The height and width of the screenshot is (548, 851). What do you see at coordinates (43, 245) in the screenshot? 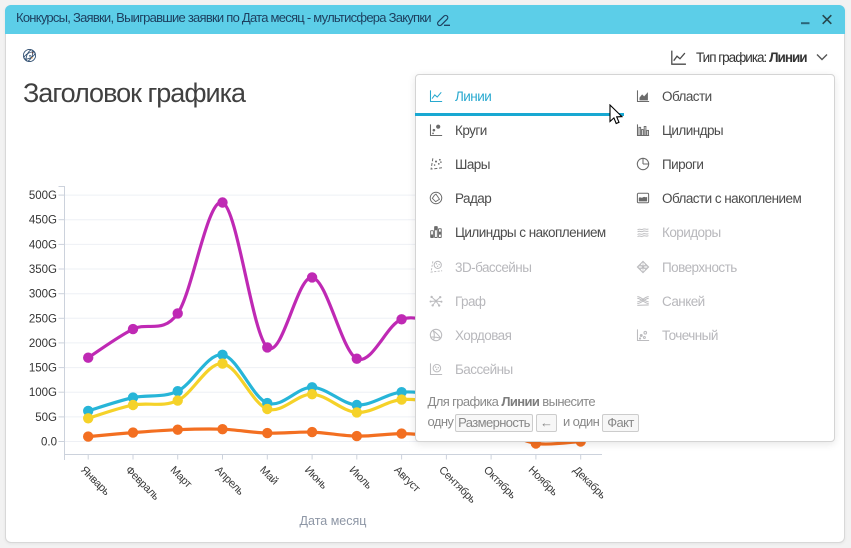
I see `svg-text: 400G` at bounding box center [43, 245].